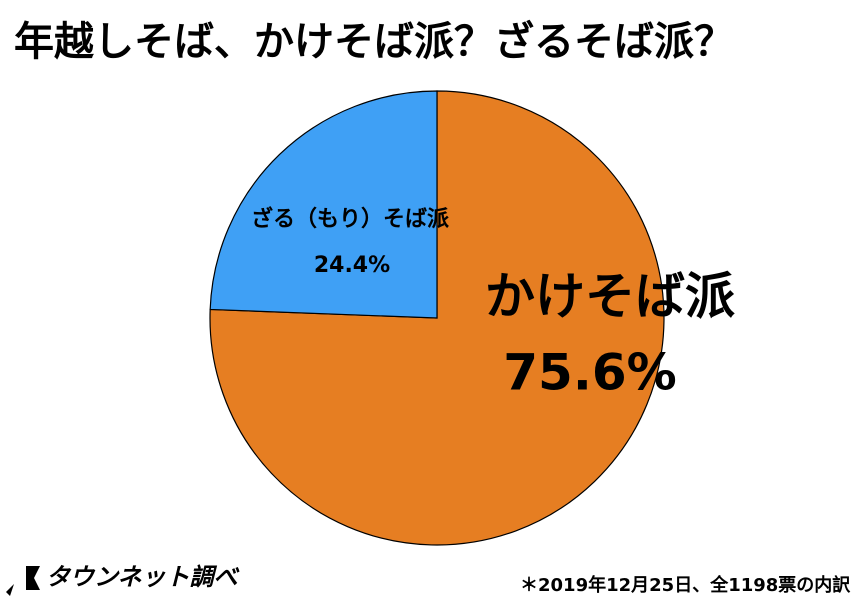 The image size is (864, 600). Describe the element at coordinates (350, 219) in the screenshot. I see `slice-label: ざる（もり）そば派` at that location.